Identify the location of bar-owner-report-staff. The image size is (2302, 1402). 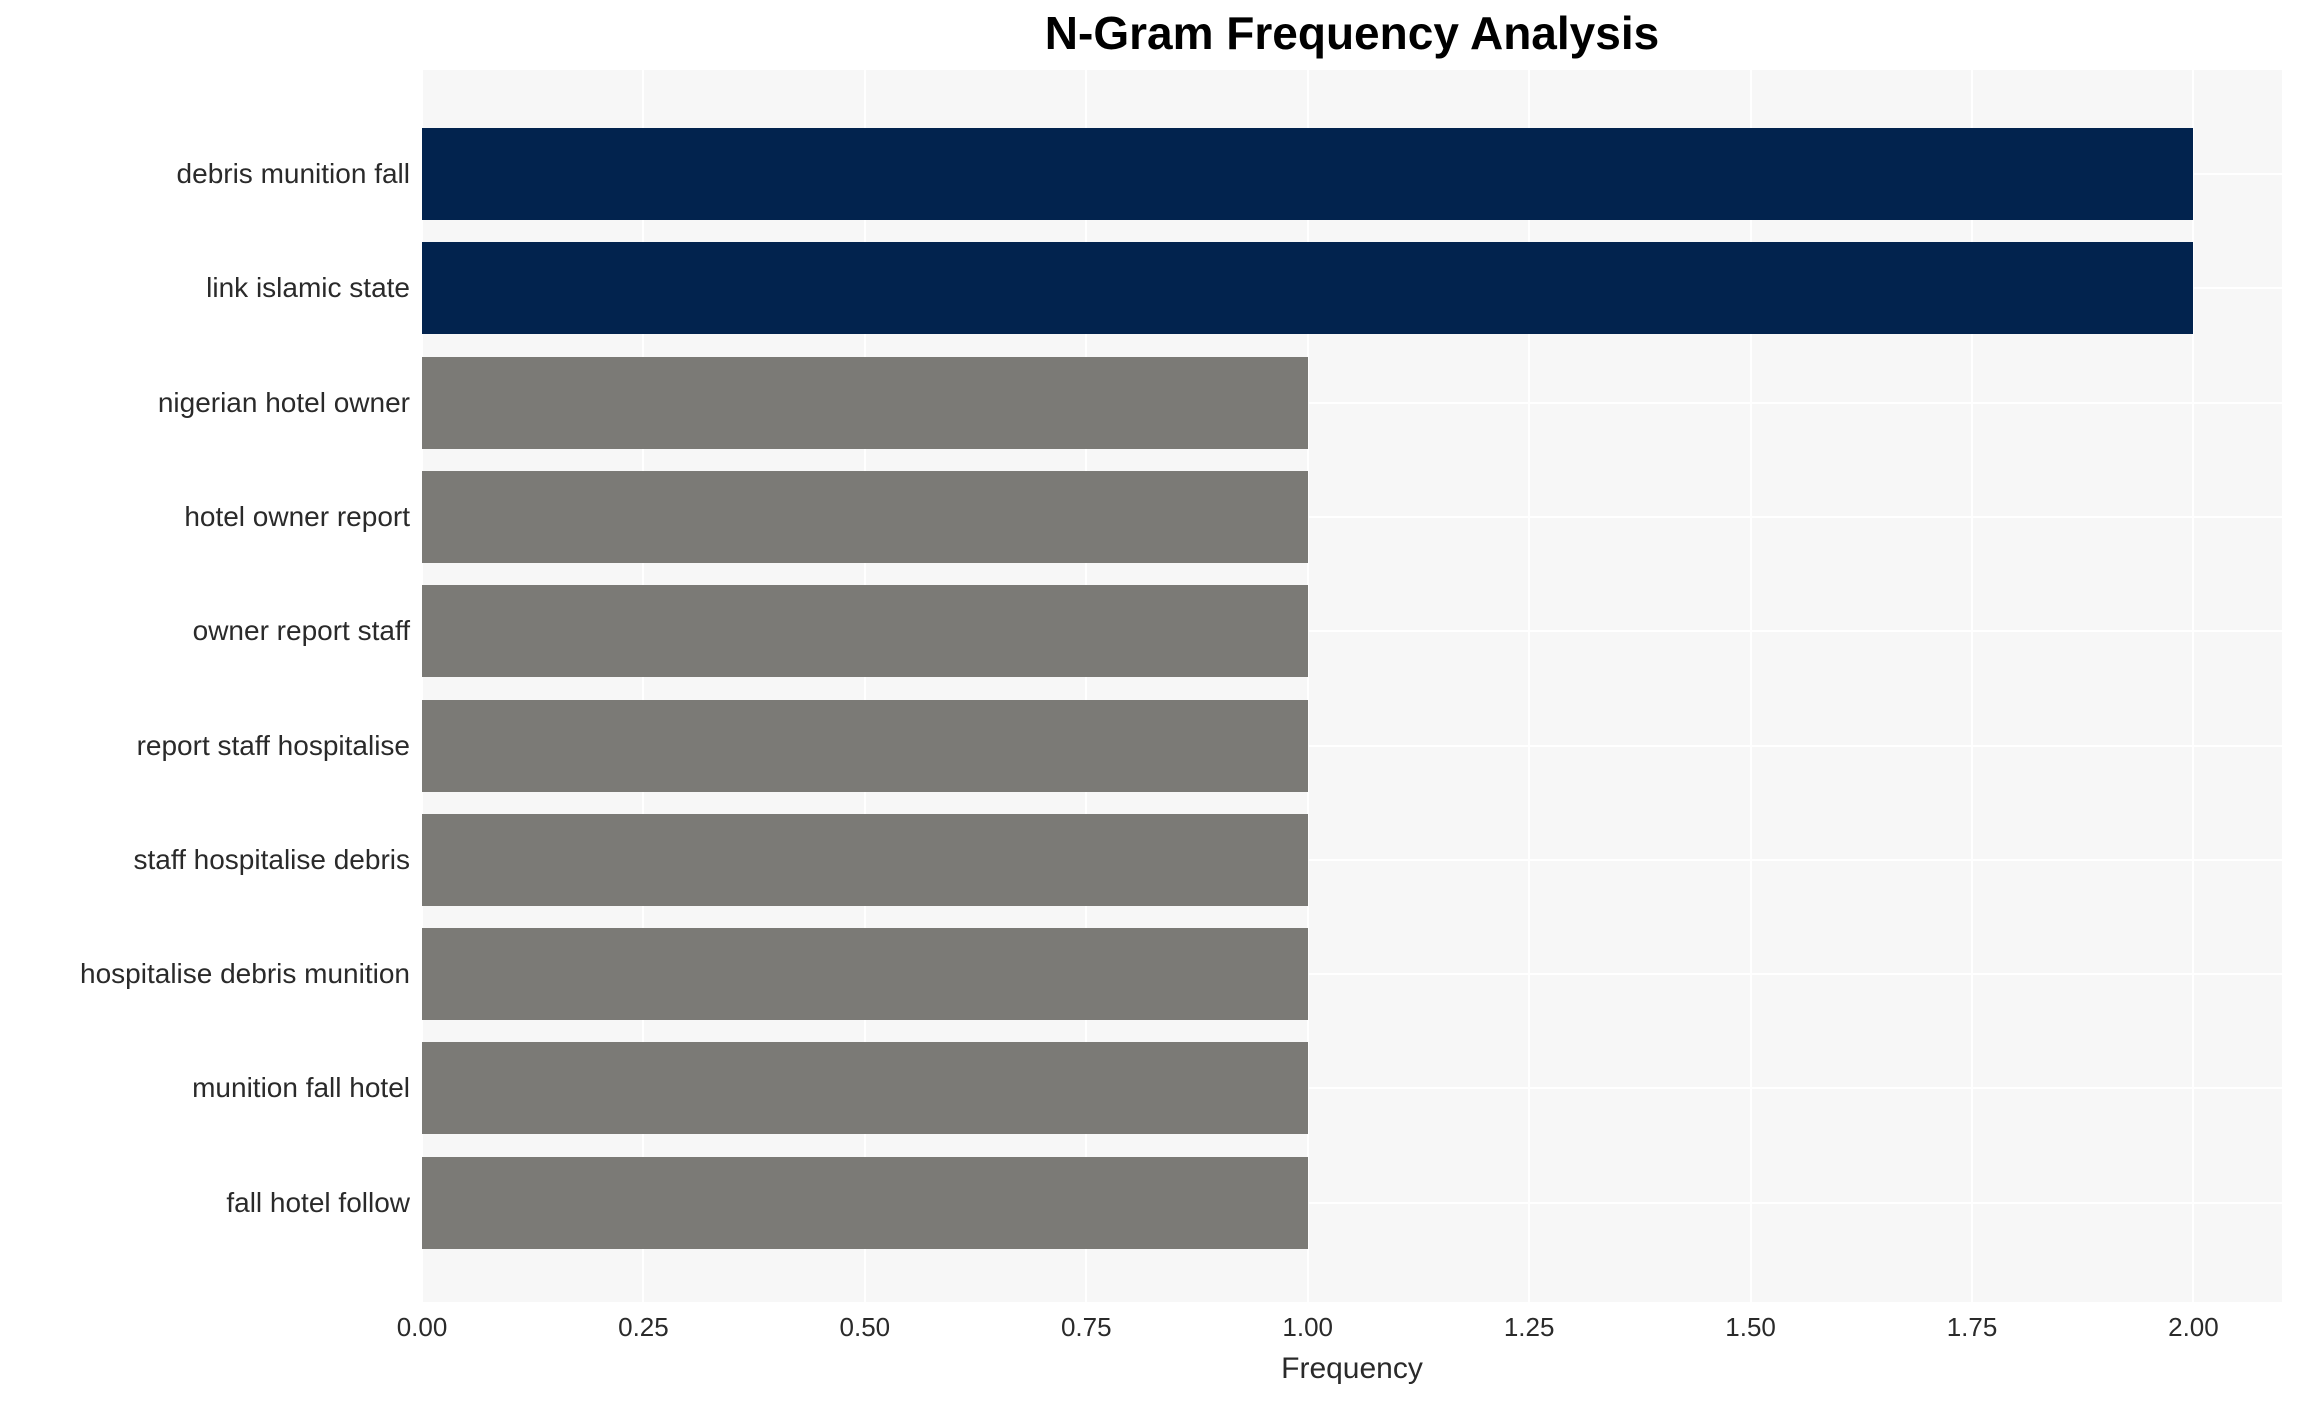
(865, 631).